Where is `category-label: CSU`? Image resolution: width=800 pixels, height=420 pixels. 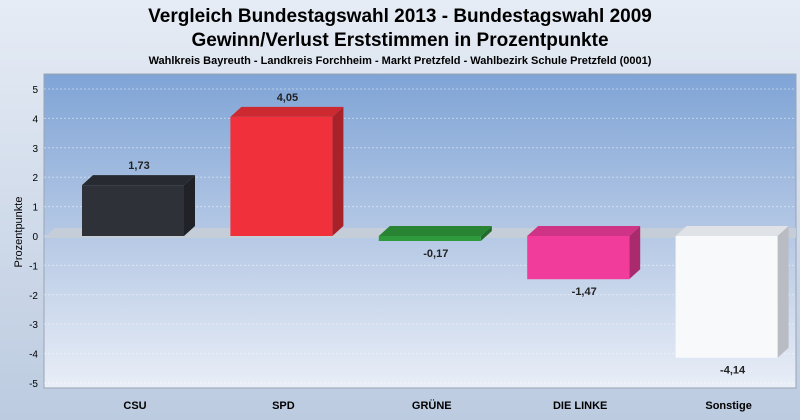 category-label: CSU is located at coordinates (134, 406).